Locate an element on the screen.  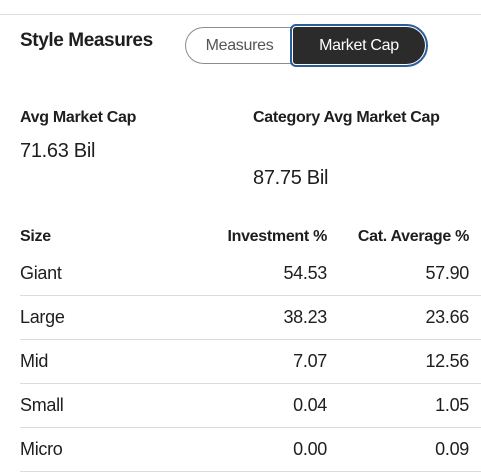
cell-label: Mid is located at coordinates (100, 361).